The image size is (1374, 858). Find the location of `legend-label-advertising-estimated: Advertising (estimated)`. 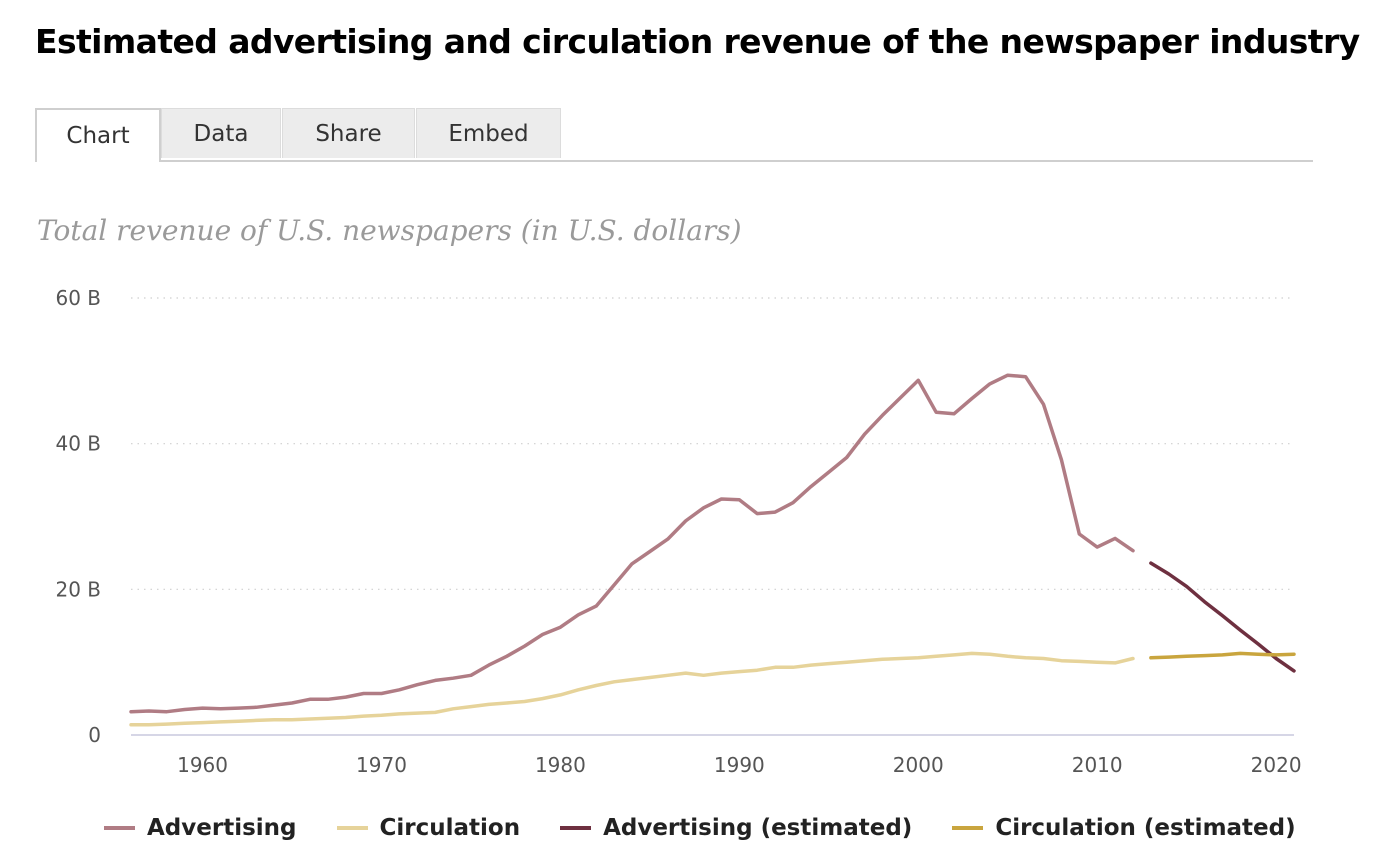

legend-label-advertising-estimated: Advertising (estimated) is located at coordinates (758, 828).